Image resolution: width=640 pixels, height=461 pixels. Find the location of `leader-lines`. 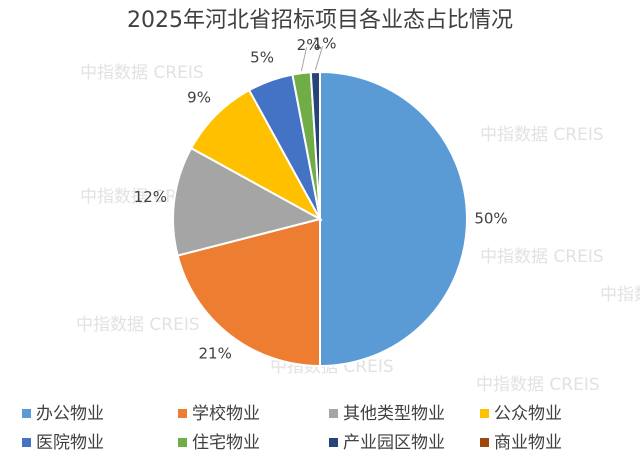

leader-lines is located at coordinates (312, 58).